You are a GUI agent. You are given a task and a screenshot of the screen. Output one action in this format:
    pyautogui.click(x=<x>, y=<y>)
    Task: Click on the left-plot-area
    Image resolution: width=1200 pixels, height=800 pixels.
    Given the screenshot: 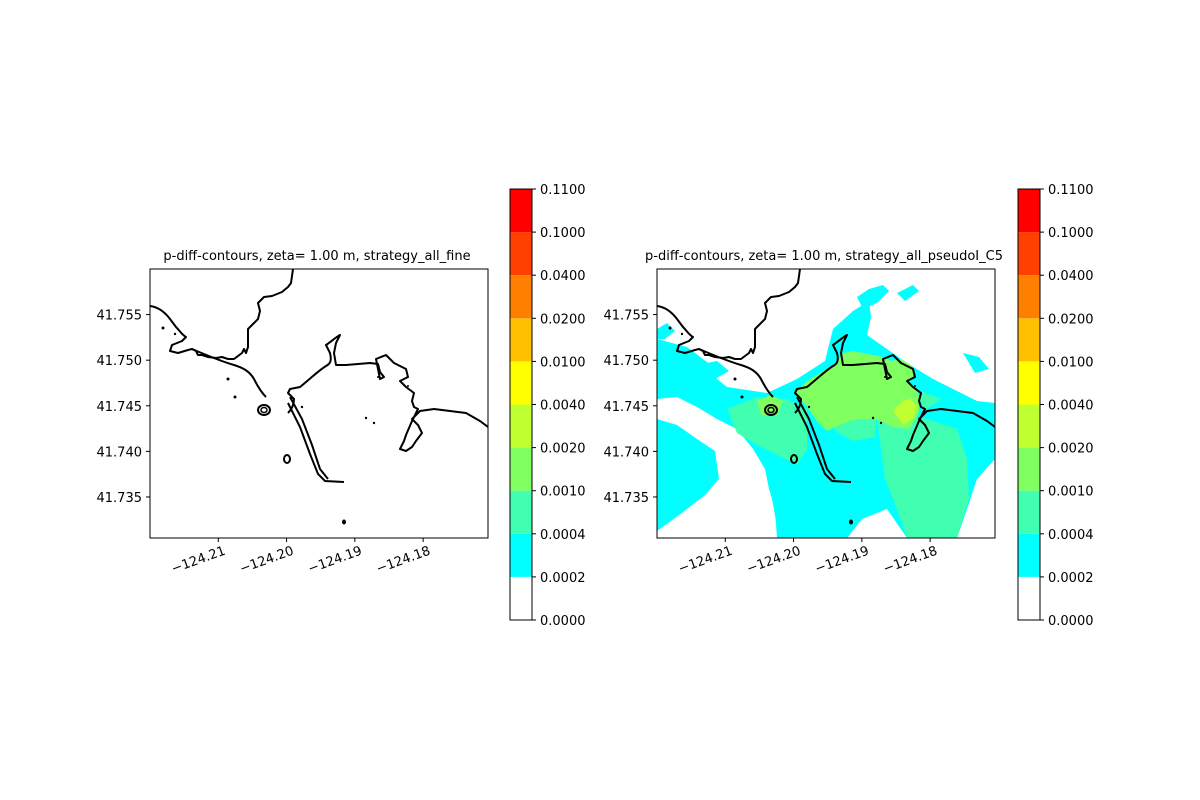 What is the action you would take?
    pyautogui.click(x=319, y=403)
    